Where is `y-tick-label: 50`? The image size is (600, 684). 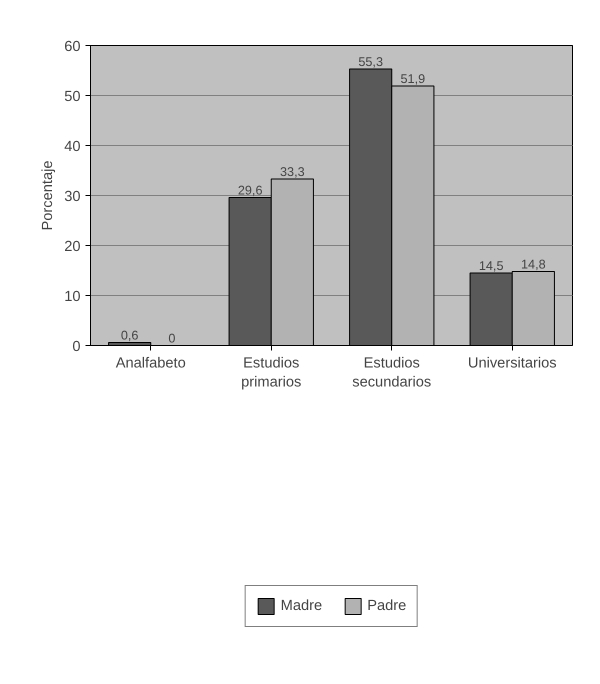 y-tick-label: 50 is located at coordinates (72, 97).